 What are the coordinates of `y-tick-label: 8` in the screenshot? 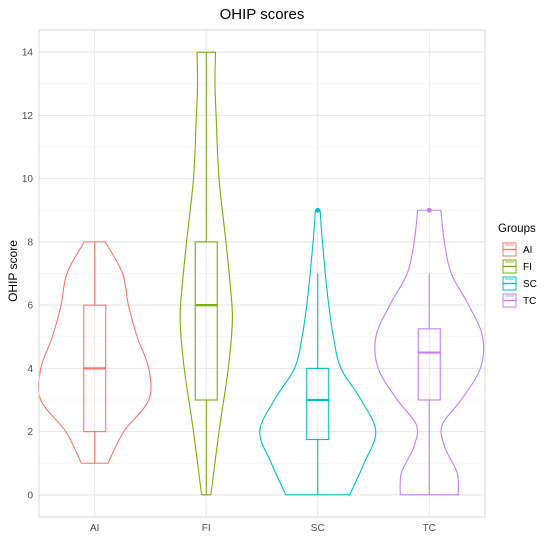 It's located at (30, 242).